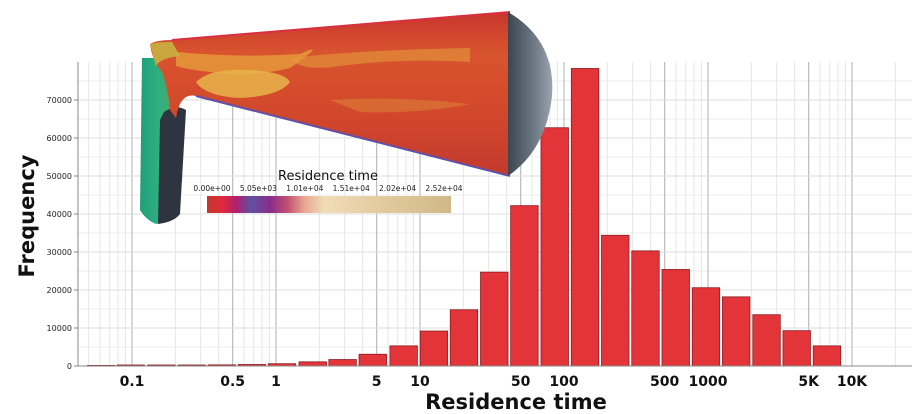  What do you see at coordinates (521, 382) in the screenshot?
I see `x-tick-label: 50` at bounding box center [521, 382].